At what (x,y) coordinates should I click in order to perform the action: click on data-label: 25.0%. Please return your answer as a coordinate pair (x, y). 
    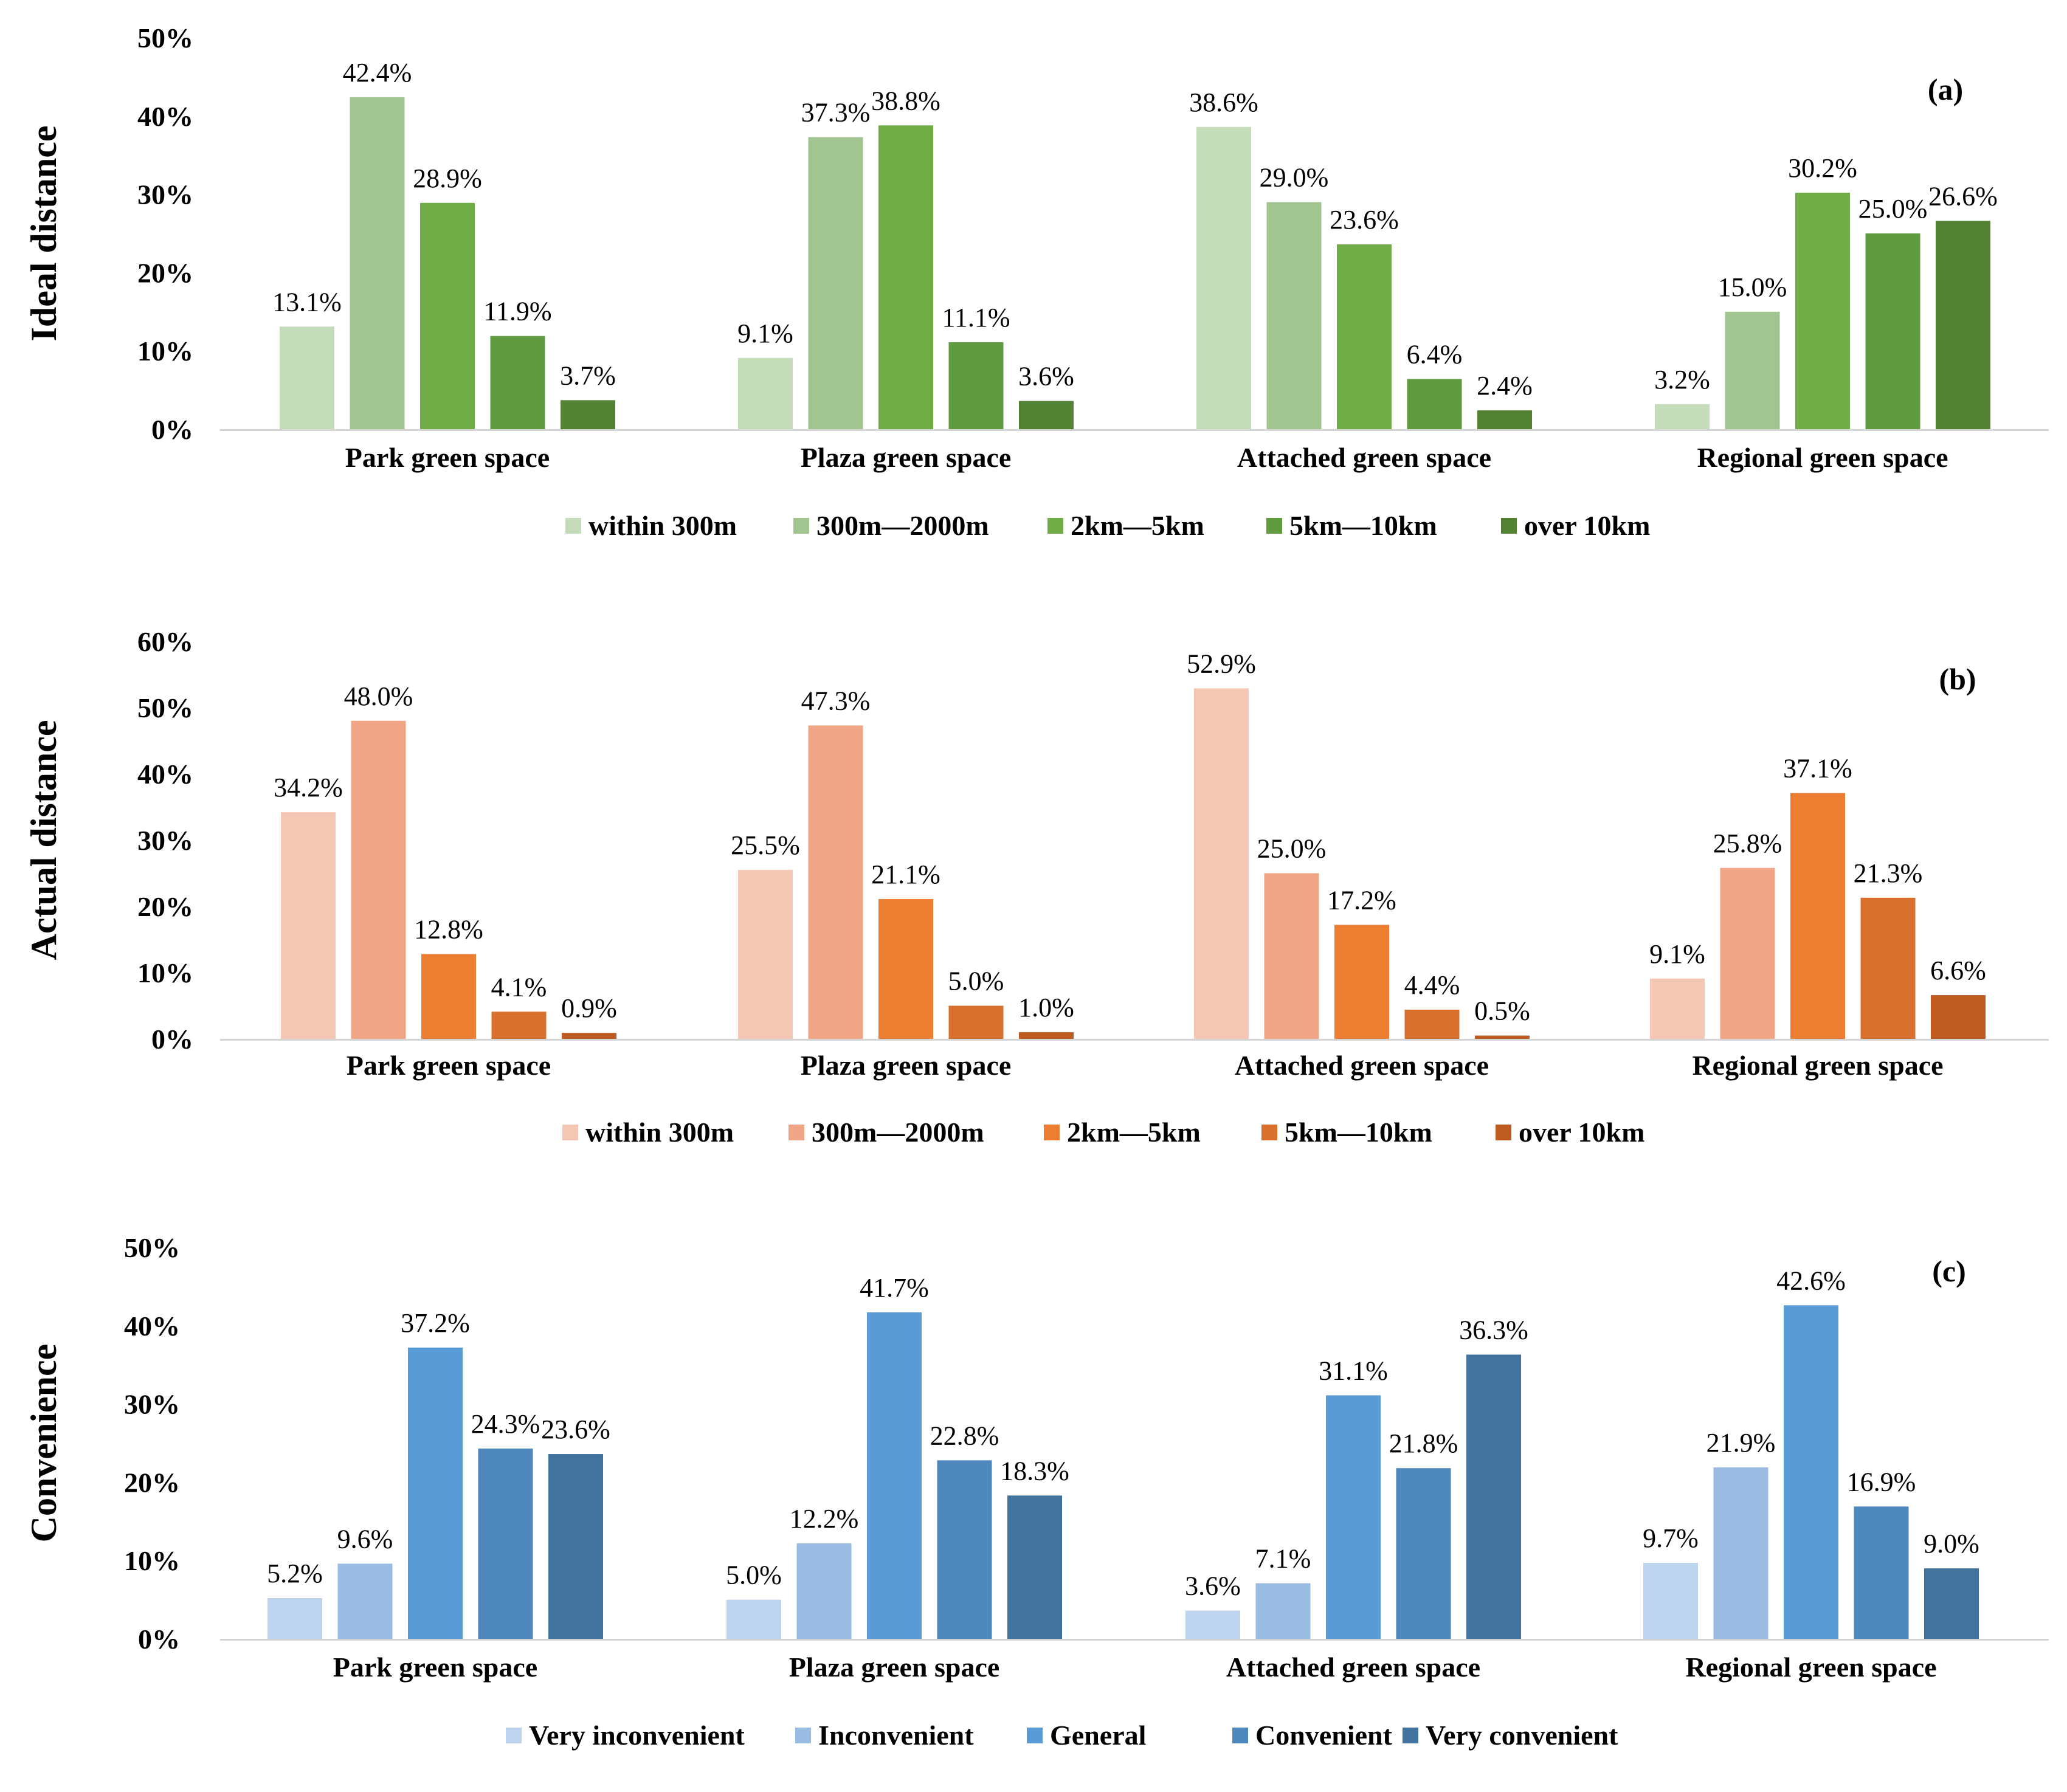
    Looking at the image, I should click on (1893, 209).